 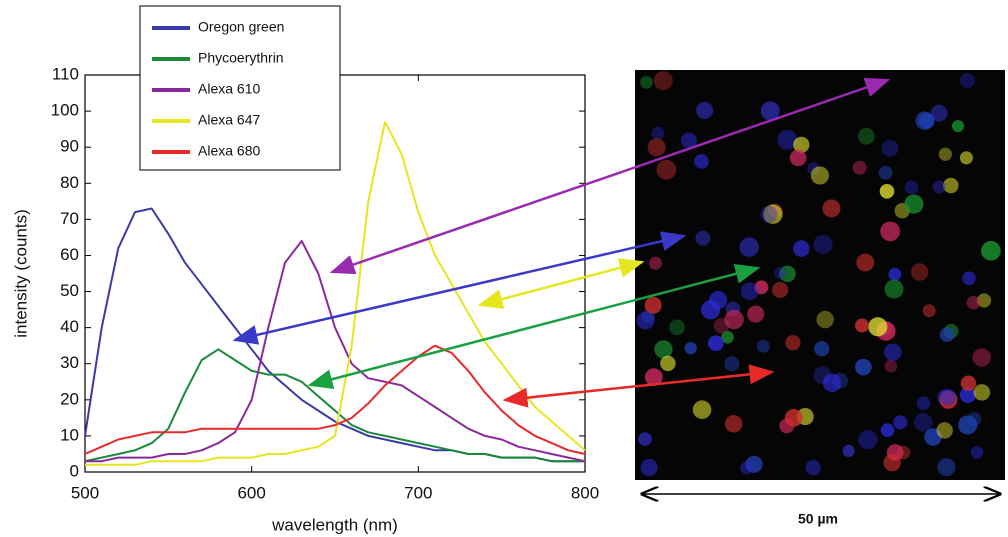 I want to click on x-tick-label: 800, so click(x=585, y=492).